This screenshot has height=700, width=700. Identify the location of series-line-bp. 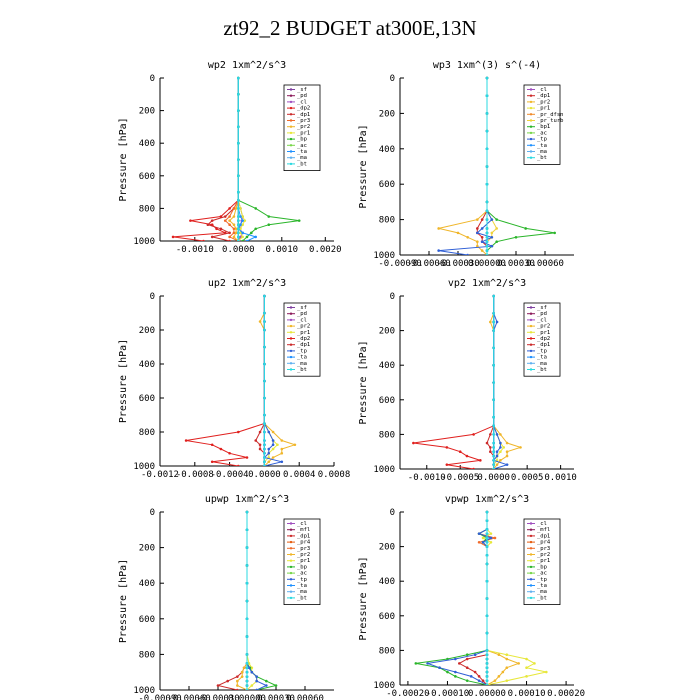
(262, 601).